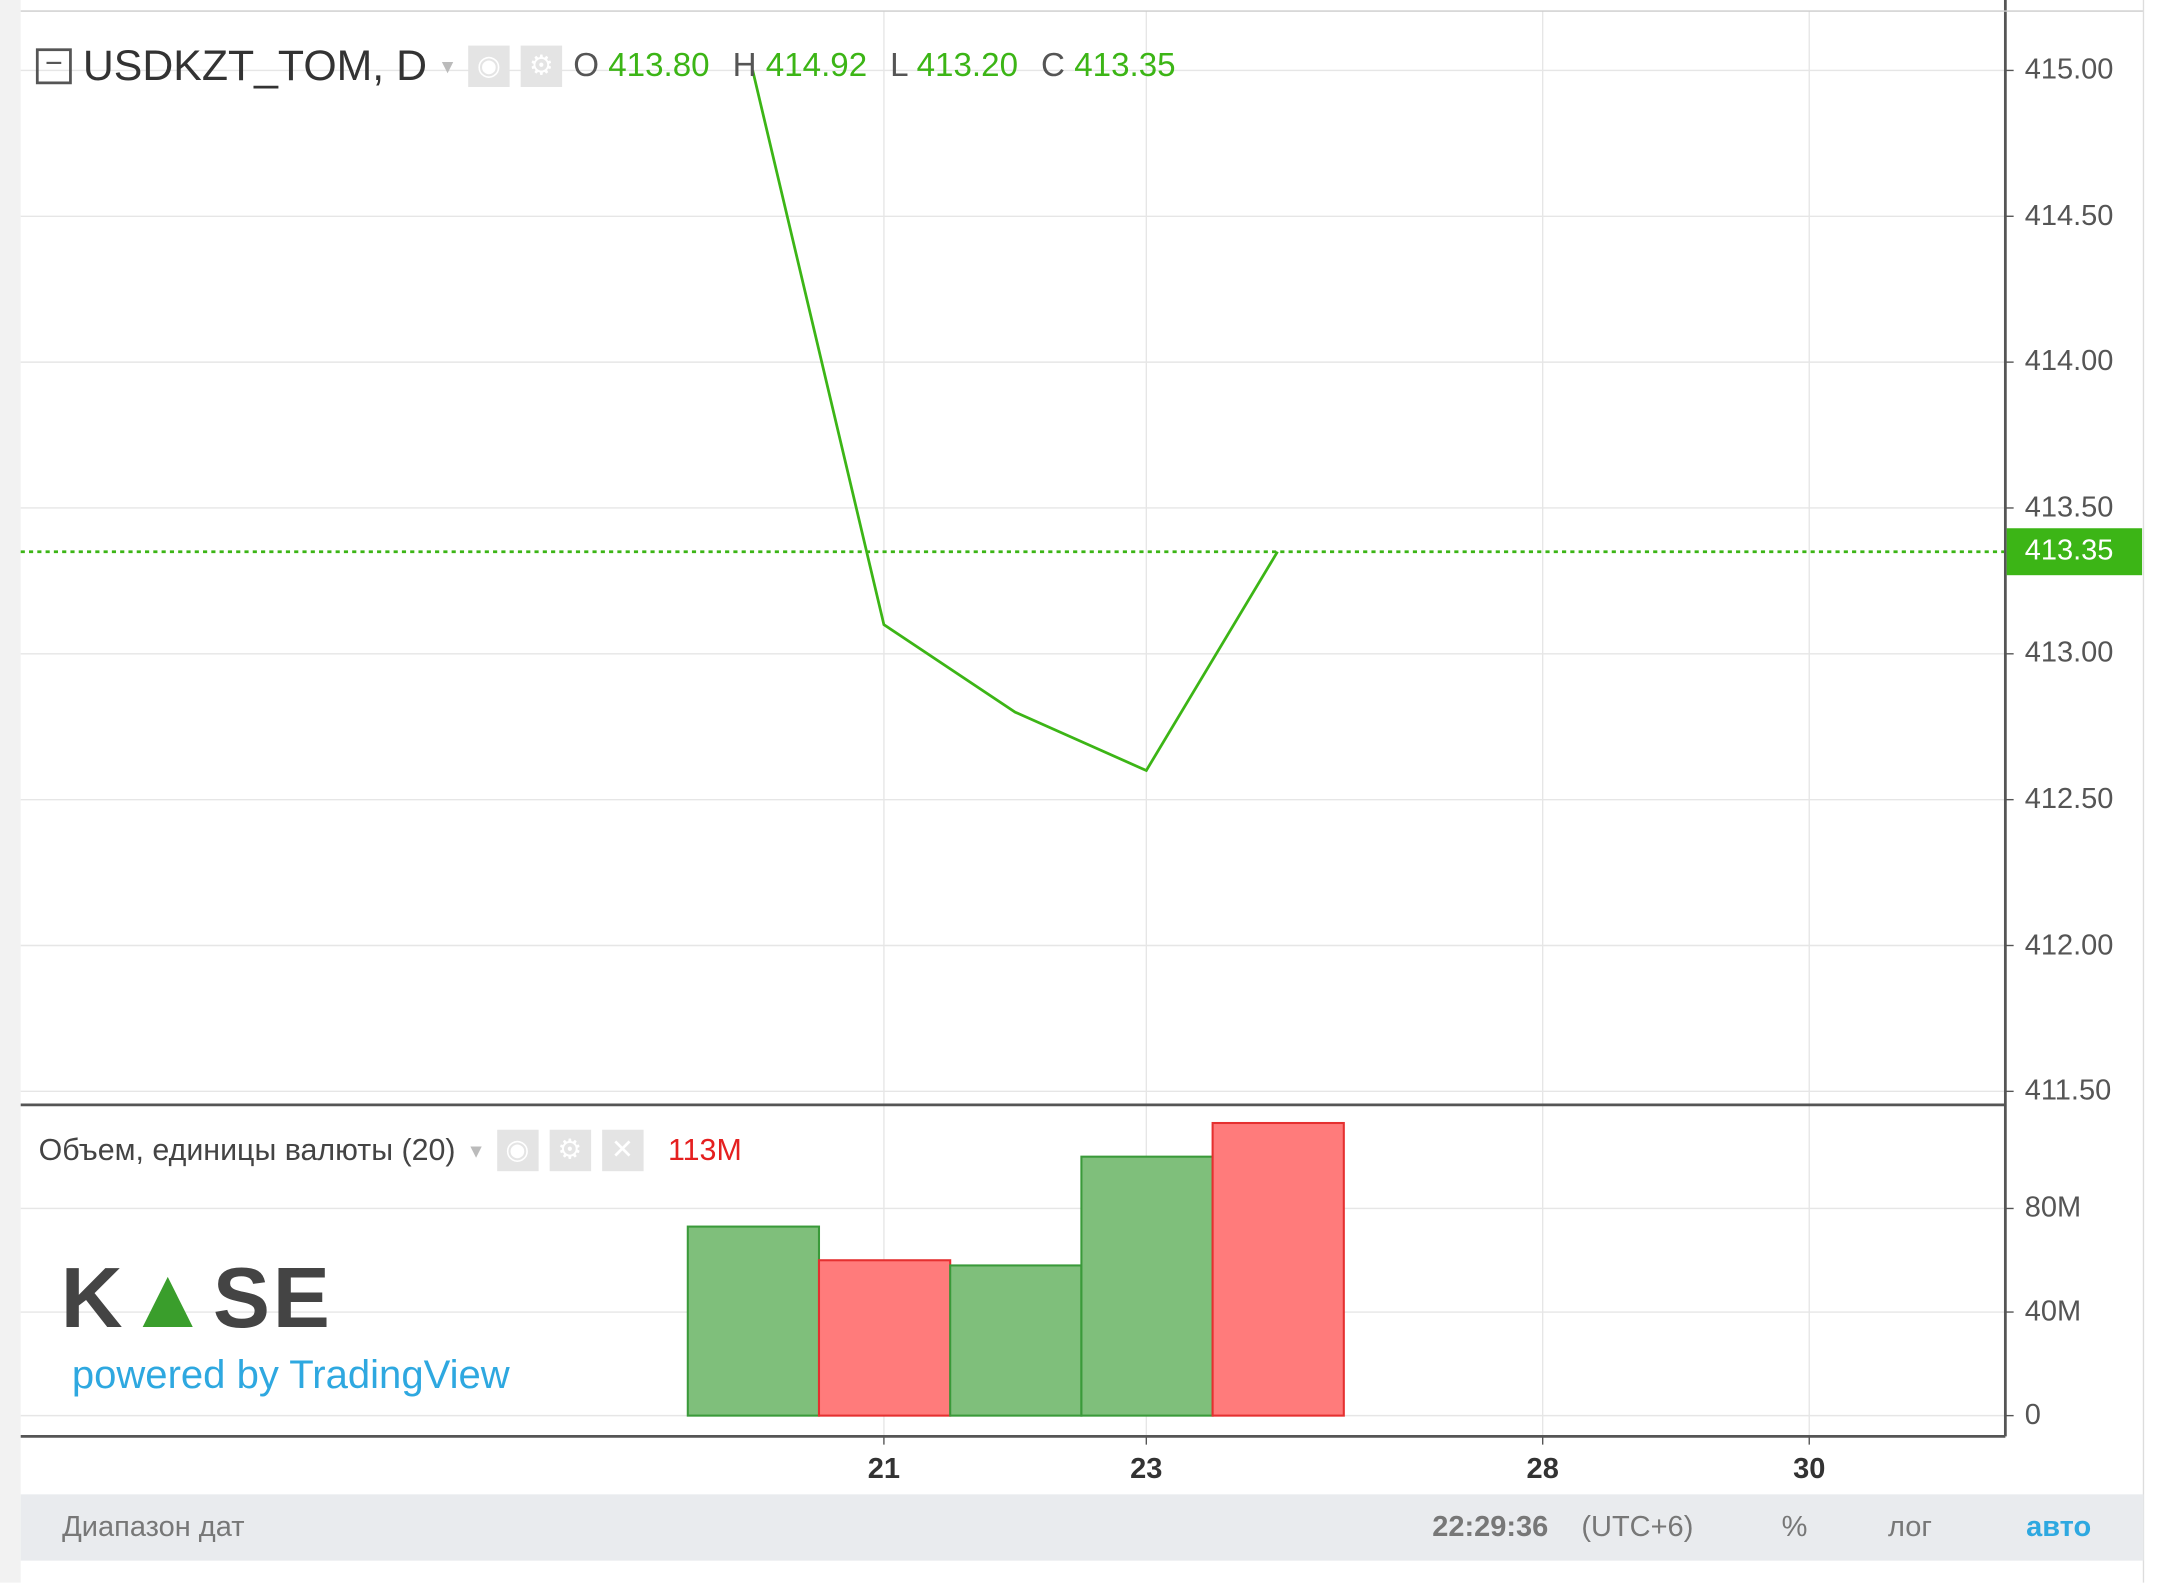 The image size is (2160, 1583). Describe the element at coordinates (2069, 653) in the screenshot. I see `price-tick-label: 413.00` at that location.